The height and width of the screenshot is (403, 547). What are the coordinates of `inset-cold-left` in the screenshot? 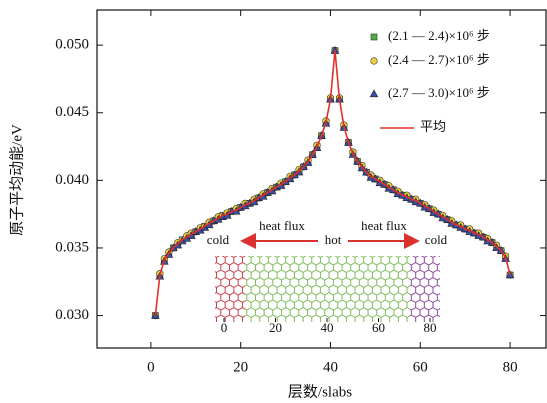 It's located at (230, 289).